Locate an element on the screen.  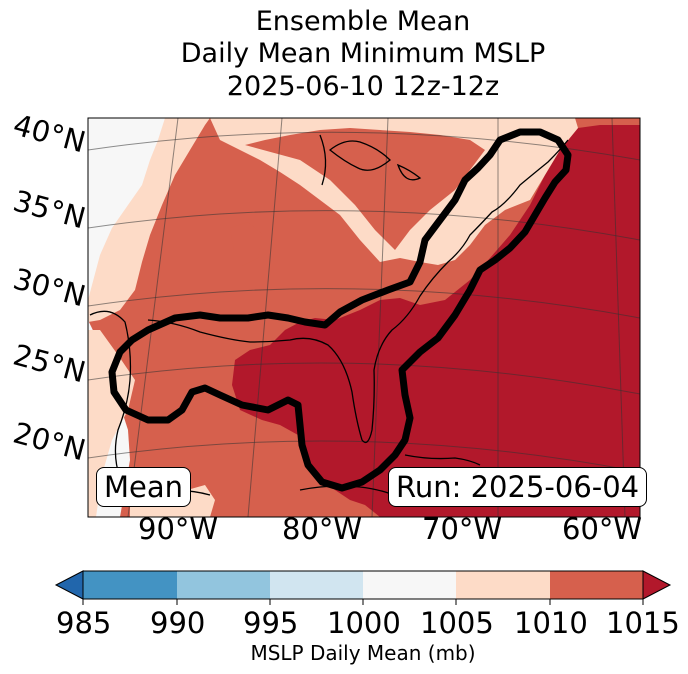
colorbar is located at coordinates (363, 587).